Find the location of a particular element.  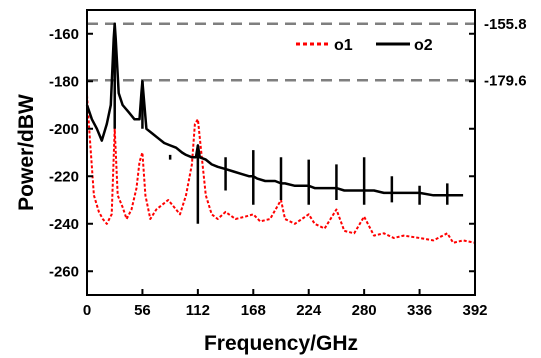

y-axis-label: Power/dBW is located at coordinates (26, 152).